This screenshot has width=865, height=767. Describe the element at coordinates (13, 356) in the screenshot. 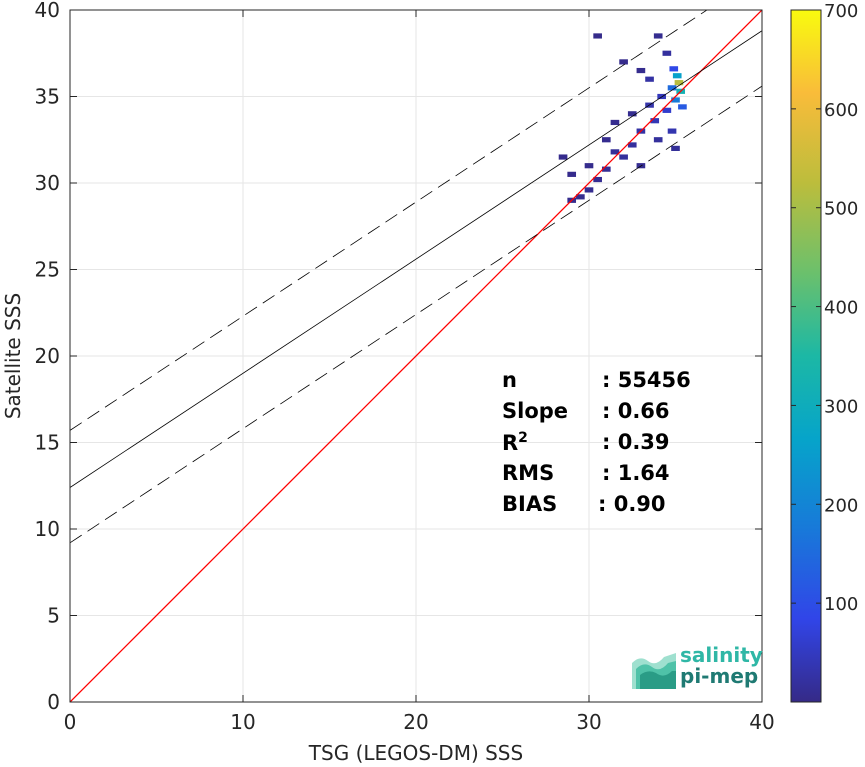

I see `y-axis-label: Satellite SSS` at that location.